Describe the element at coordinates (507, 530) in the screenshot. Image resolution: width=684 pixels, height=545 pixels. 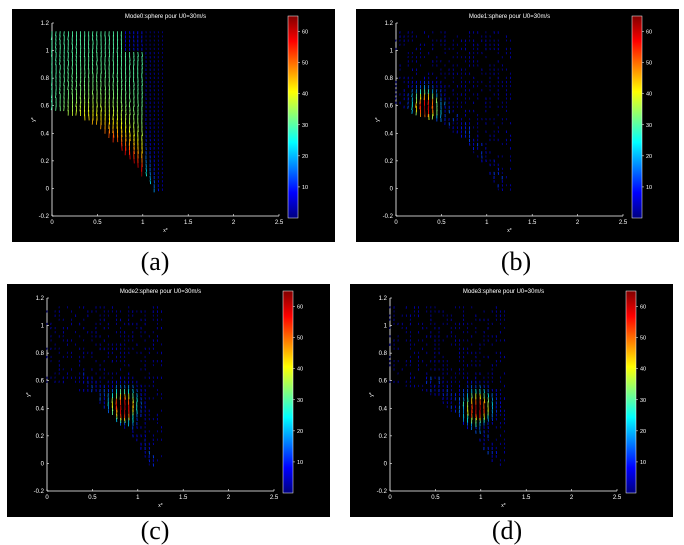
I see `caption-d: (d)` at that location.